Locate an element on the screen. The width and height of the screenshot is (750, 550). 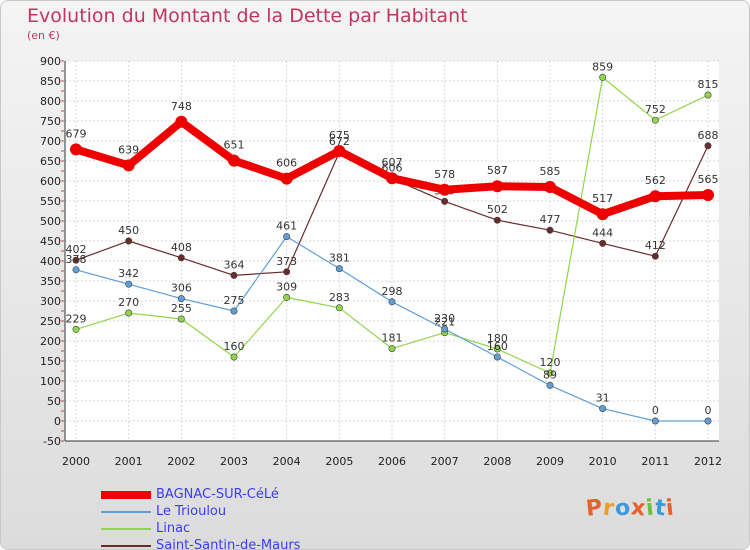
legend-label: Linac is located at coordinates (173, 528).